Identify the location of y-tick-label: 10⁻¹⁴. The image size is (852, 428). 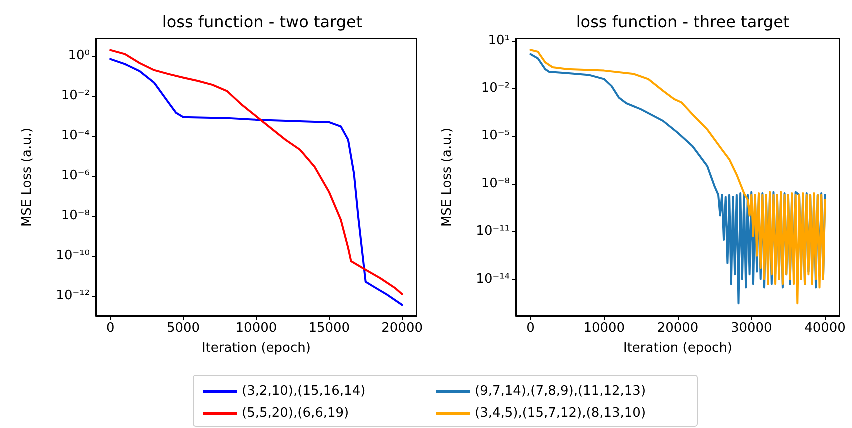
(493, 279).